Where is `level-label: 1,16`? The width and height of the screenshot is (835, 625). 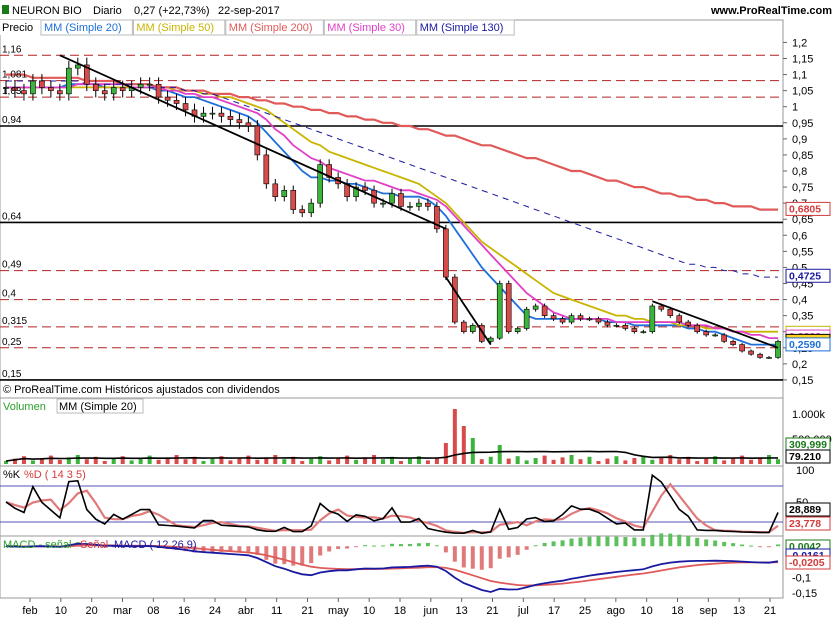
level-label: 1,16 is located at coordinates (12, 49).